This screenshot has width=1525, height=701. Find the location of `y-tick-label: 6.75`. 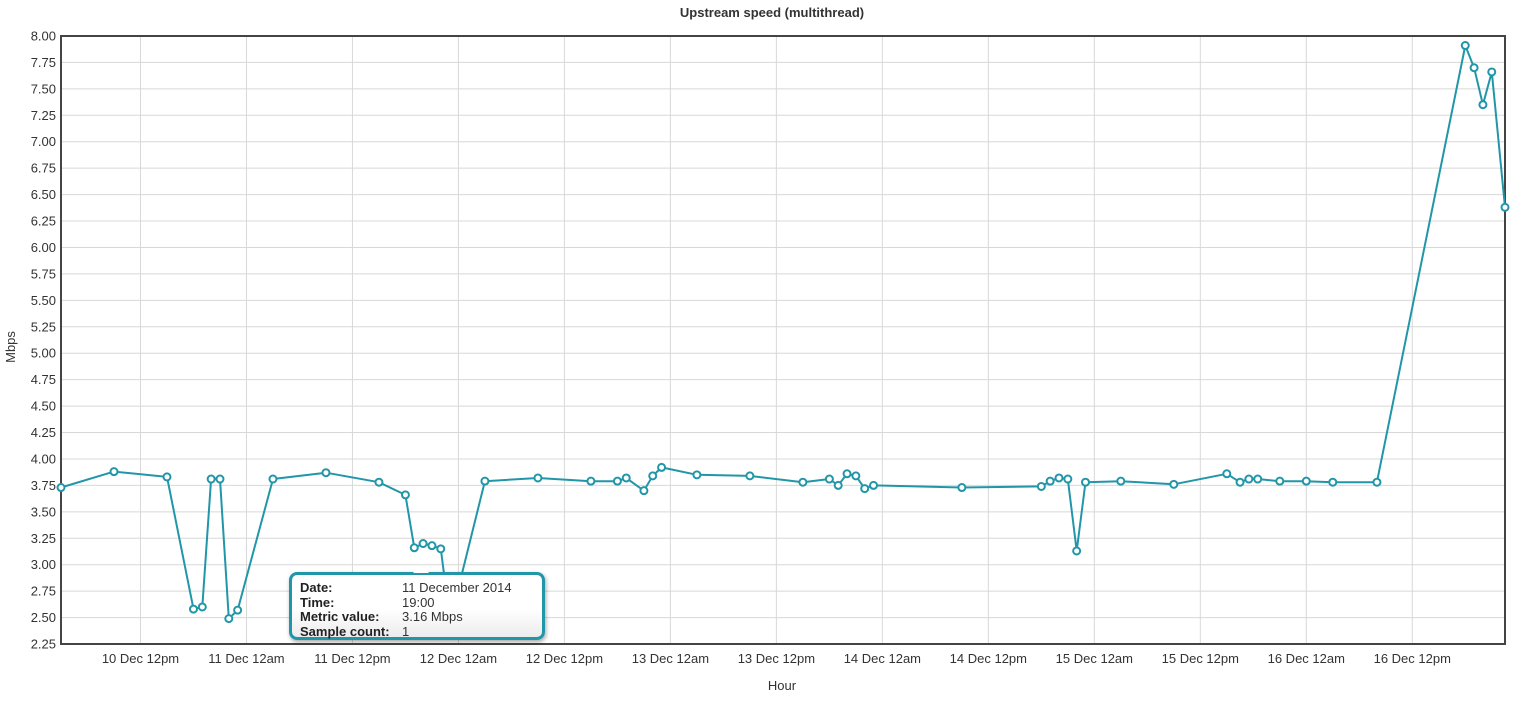

y-tick-label: 6.75 is located at coordinates (43, 168).